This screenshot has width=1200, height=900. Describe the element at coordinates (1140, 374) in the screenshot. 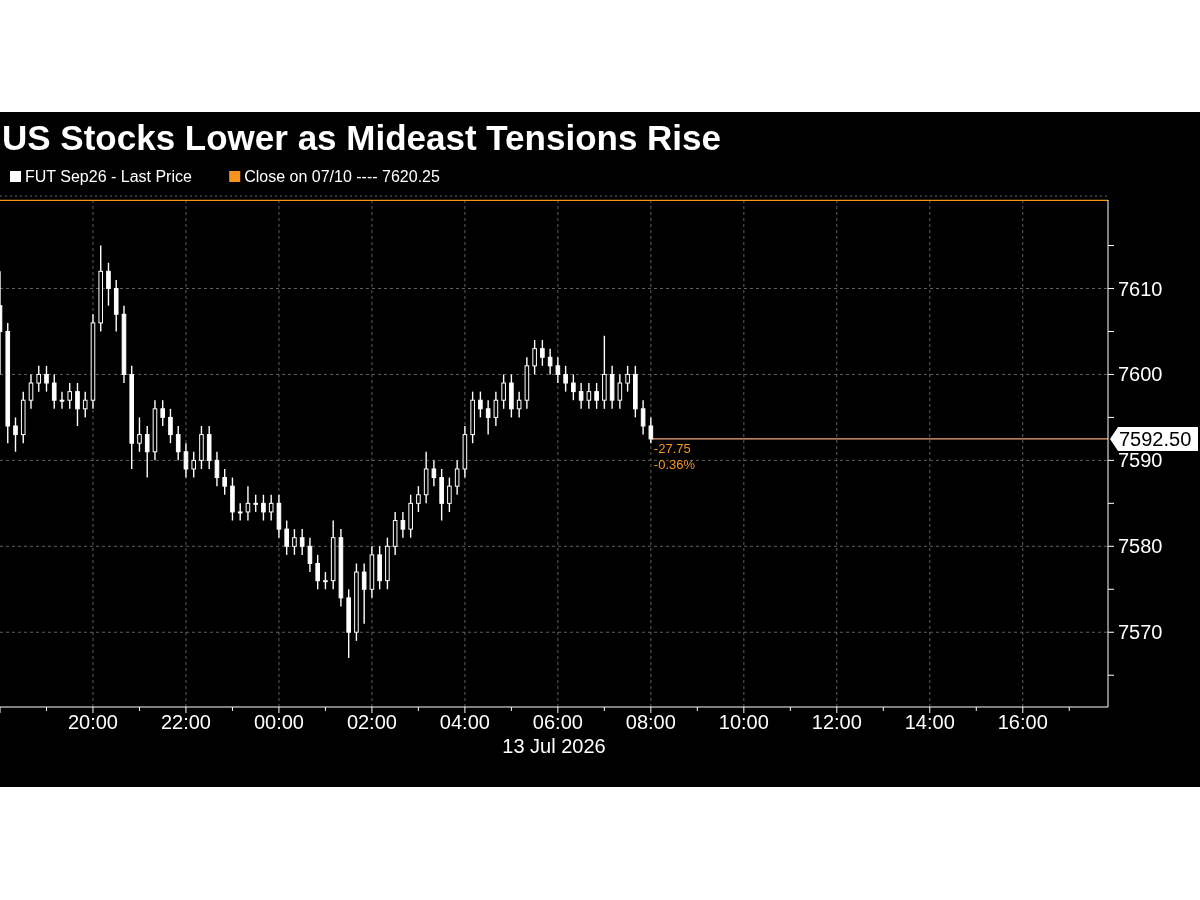

I see `y-tick-label: 7600` at that location.